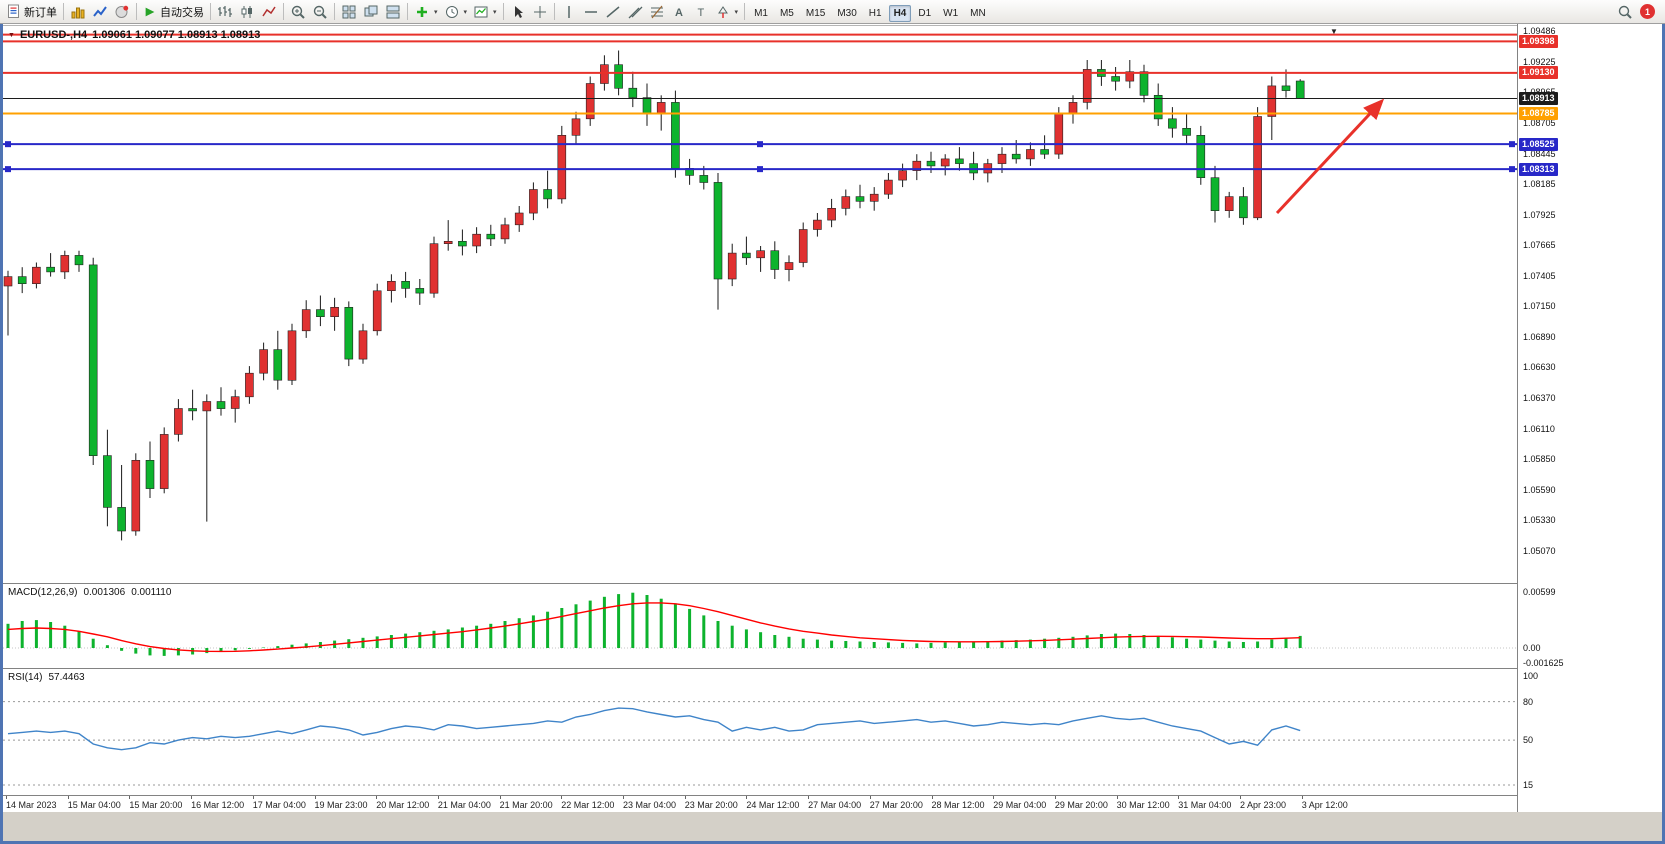 Image resolution: width=1665 pixels, height=844 pixels. I want to click on fibonacci-tool, so click(657, 12).